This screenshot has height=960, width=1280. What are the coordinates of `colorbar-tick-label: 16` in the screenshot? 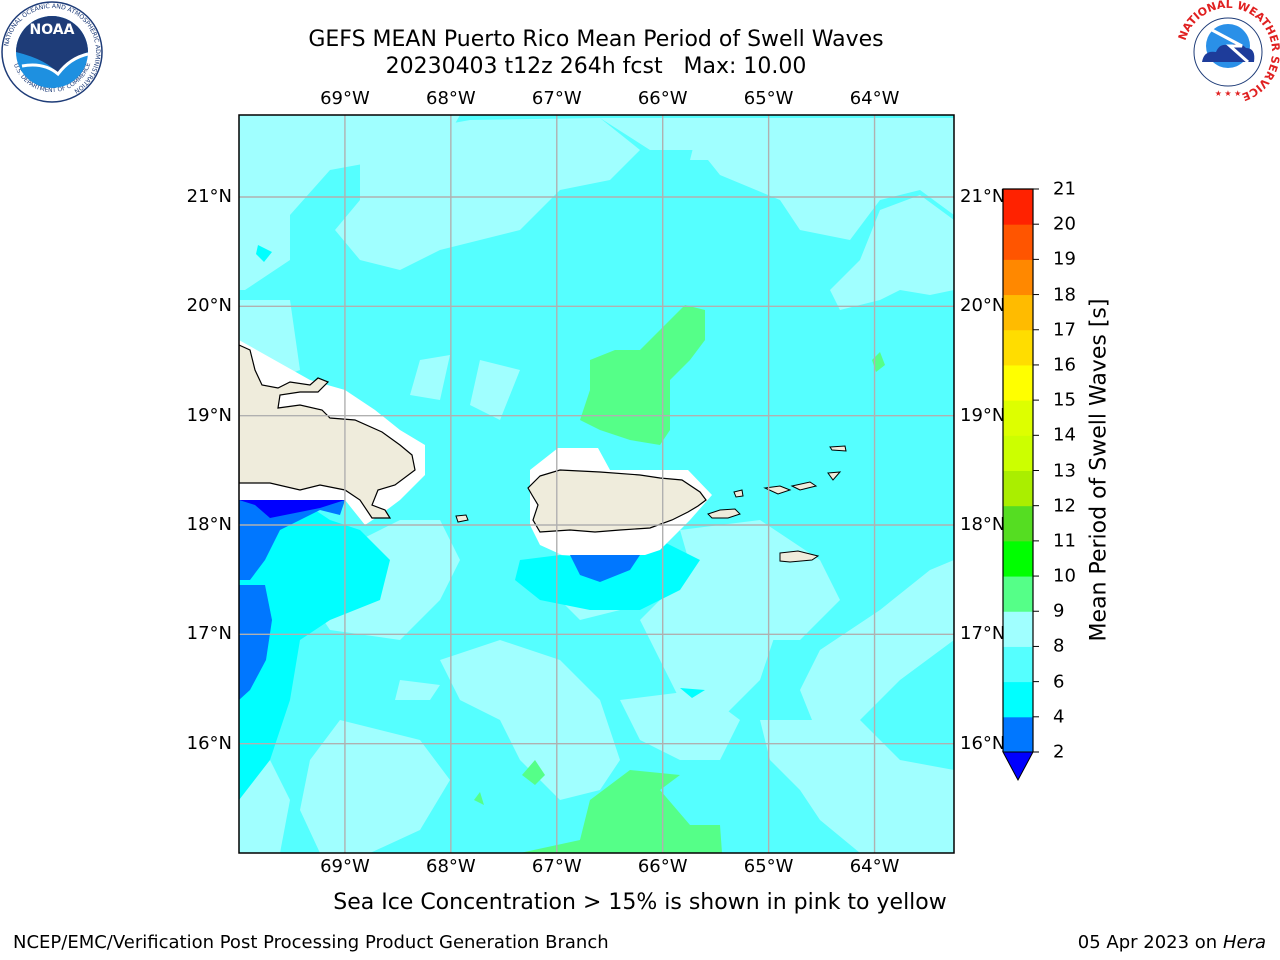 It's located at (1064, 365).